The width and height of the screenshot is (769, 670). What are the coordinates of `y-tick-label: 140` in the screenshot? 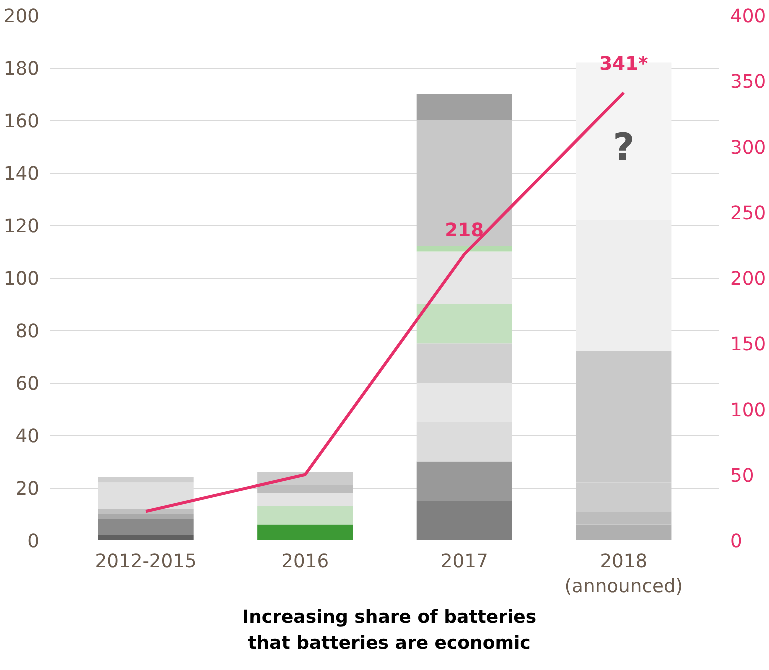 It's located at (22, 174).